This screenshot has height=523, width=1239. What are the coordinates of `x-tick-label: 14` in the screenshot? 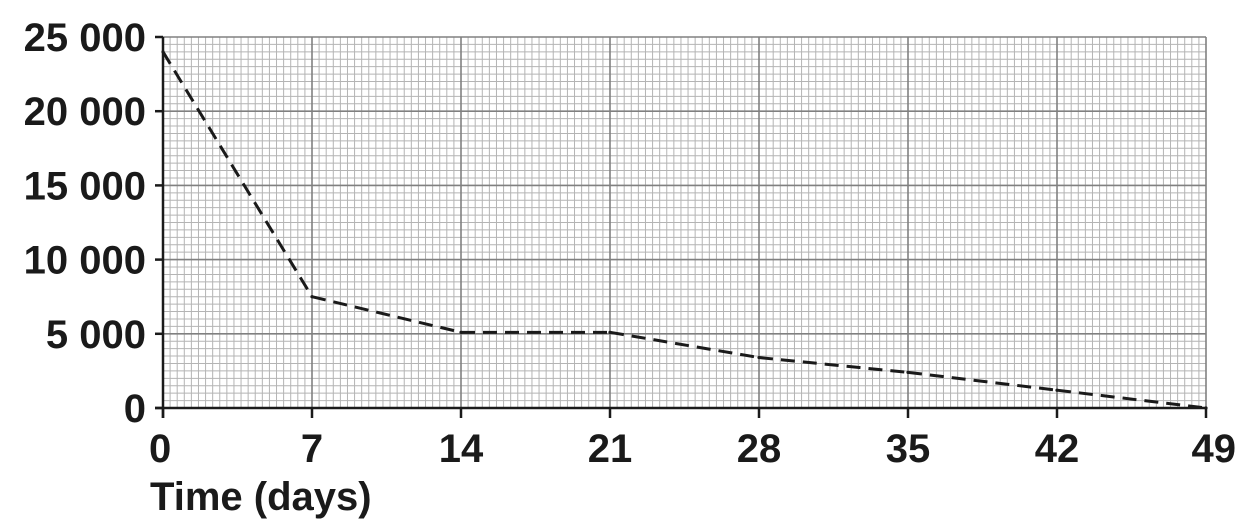 It's located at (461, 449).